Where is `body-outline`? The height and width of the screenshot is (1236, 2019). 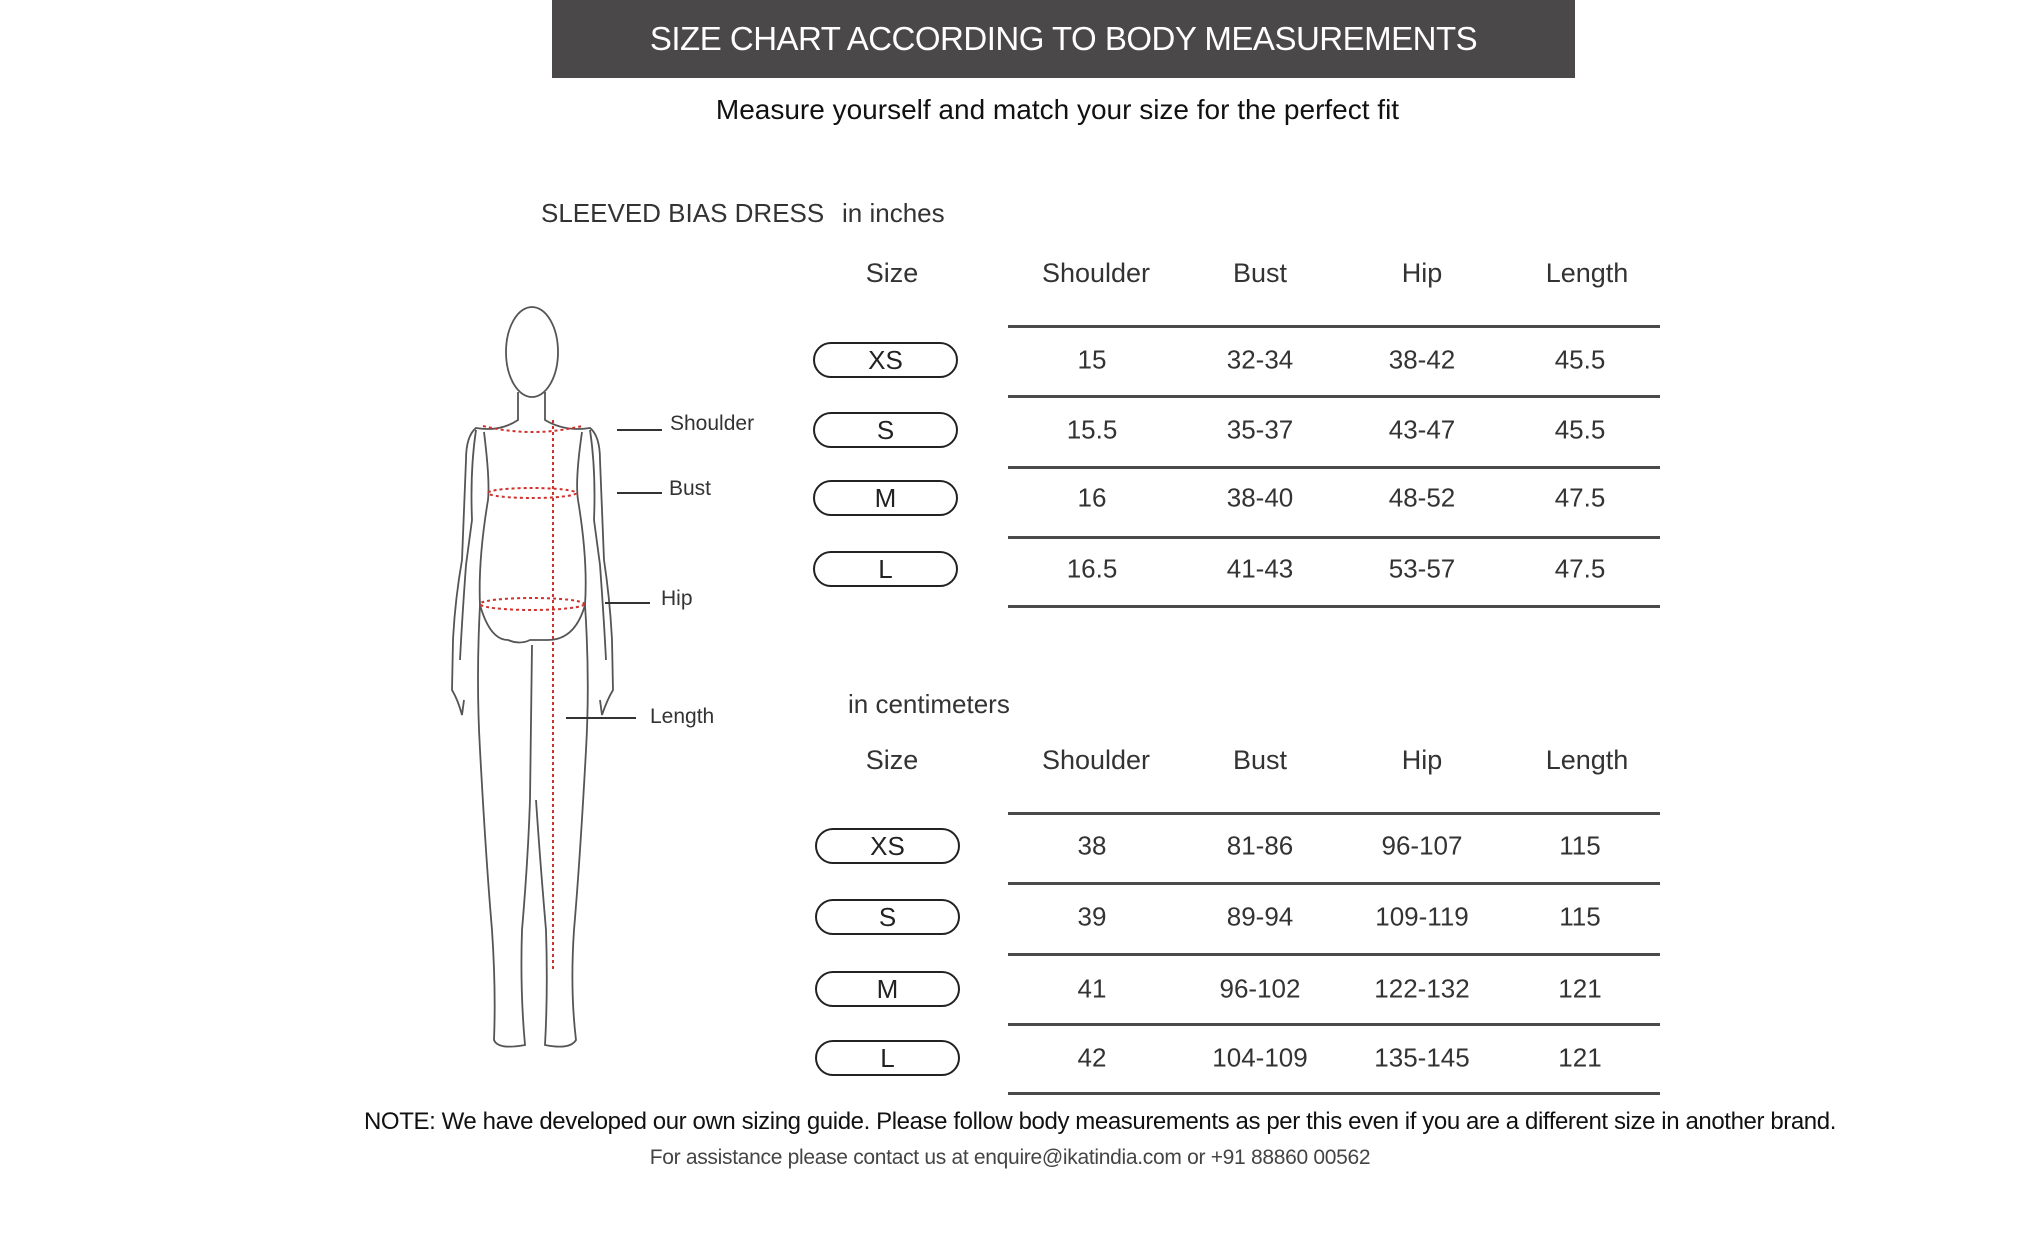 body-outline is located at coordinates (532, 677).